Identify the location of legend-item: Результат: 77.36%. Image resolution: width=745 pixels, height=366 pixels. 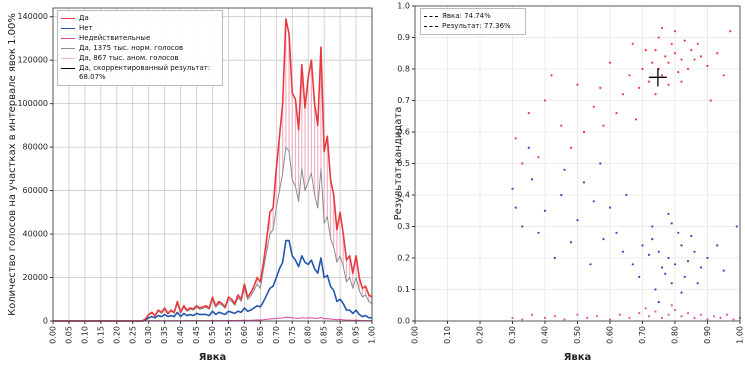
(473, 26).